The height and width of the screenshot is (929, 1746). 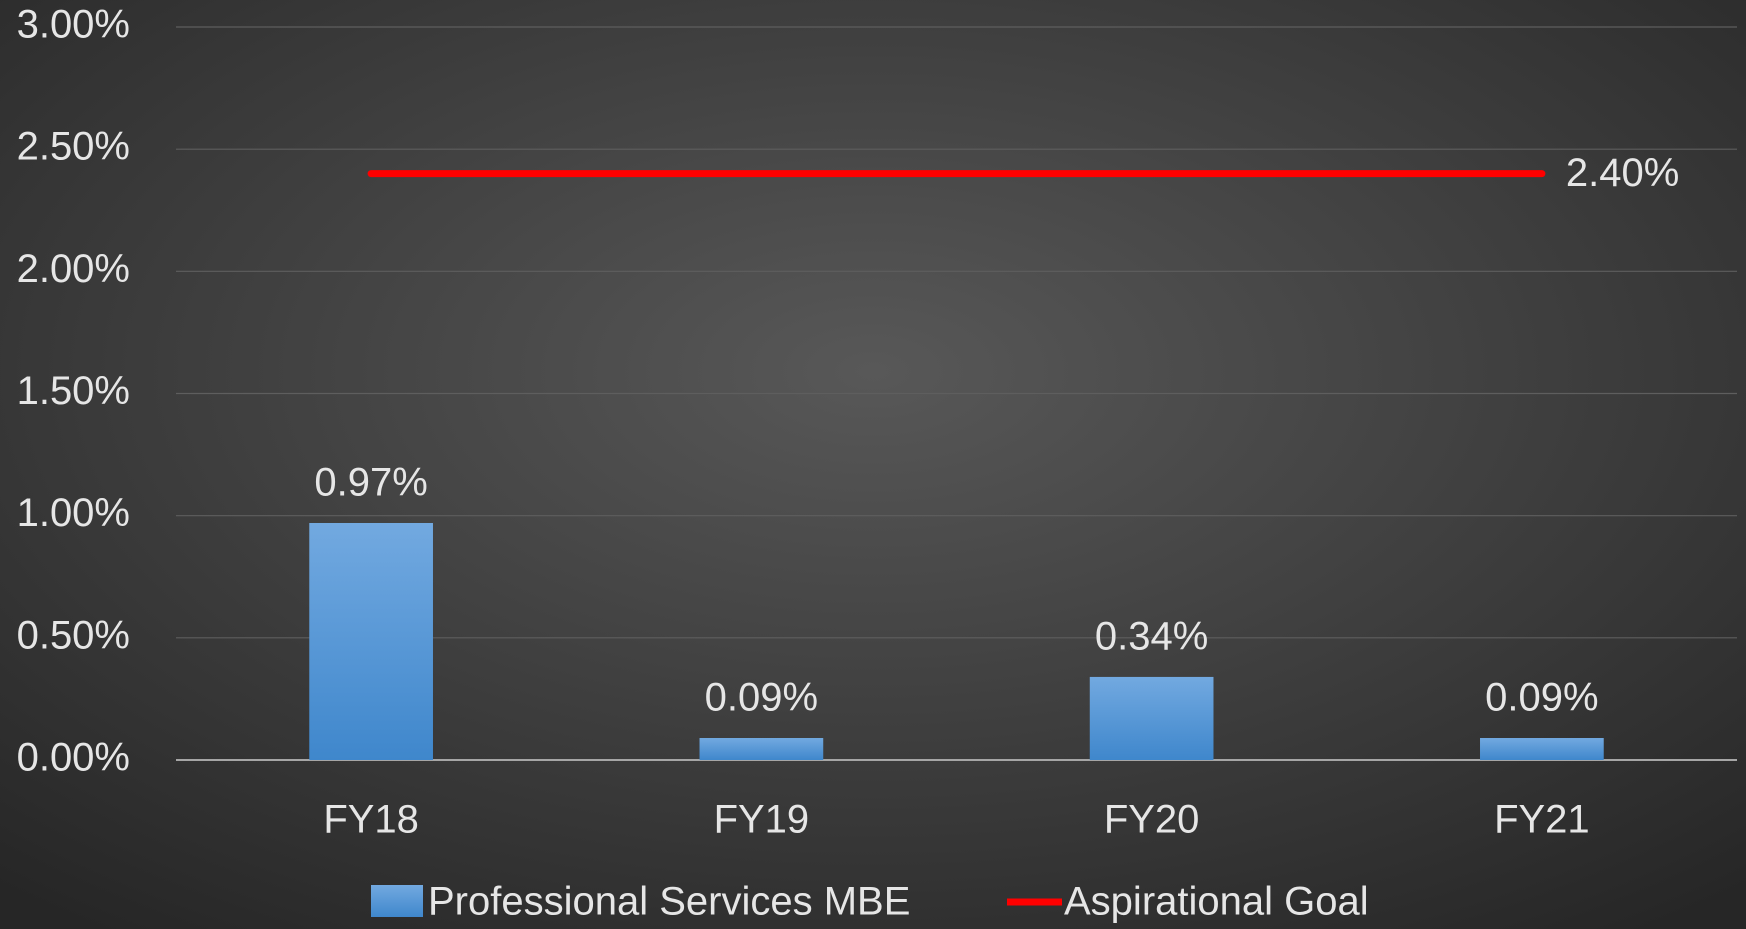 What do you see at coordinates (1542, 820) in the screenshot?
I see `x-tick-label: FY21` at bounding box center [1542, 820].